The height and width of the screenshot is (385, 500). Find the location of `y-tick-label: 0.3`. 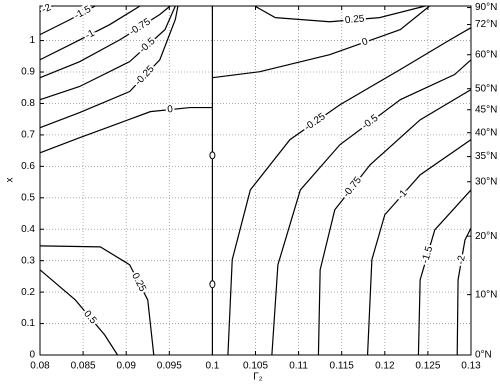

y-tick-label: 0.3 is located at coordinates (28, 260).